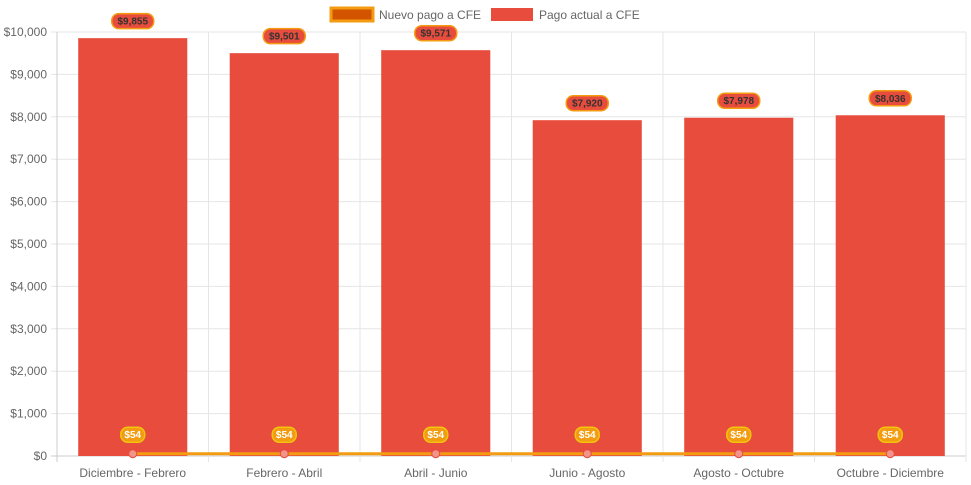  I want to click on y-tick-label: $0, so click(41, 456).